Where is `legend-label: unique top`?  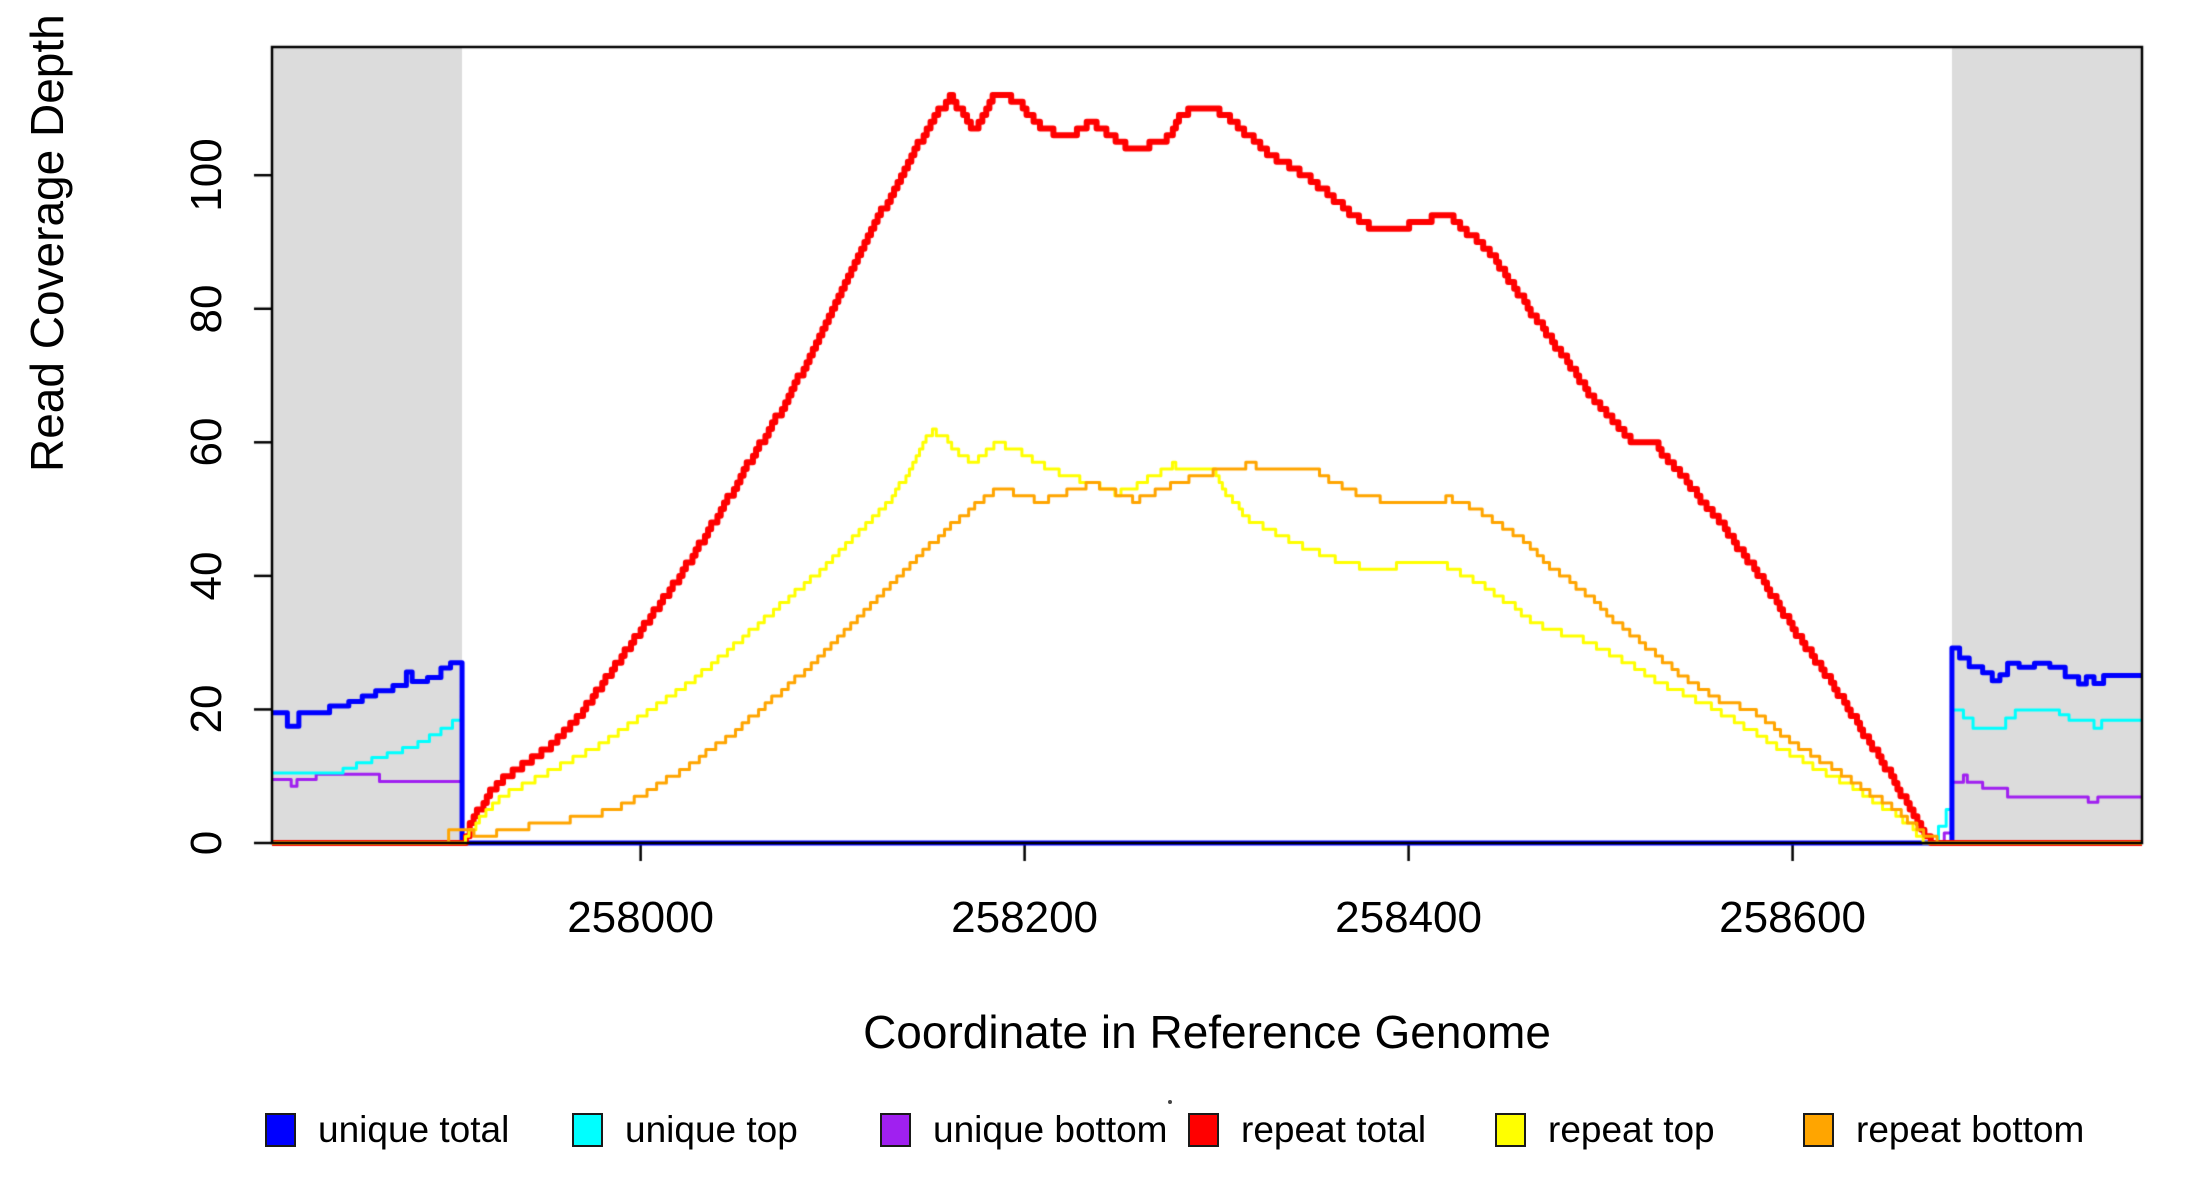 legend-label: unique top is located at coordinates (711, 1129).